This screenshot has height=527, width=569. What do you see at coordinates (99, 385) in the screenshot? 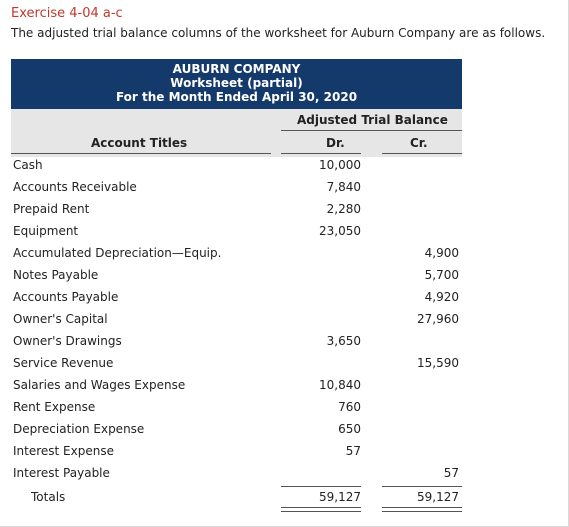
I see `account-name: Salaries and Wages Expense` at bounding box center [99, 385].